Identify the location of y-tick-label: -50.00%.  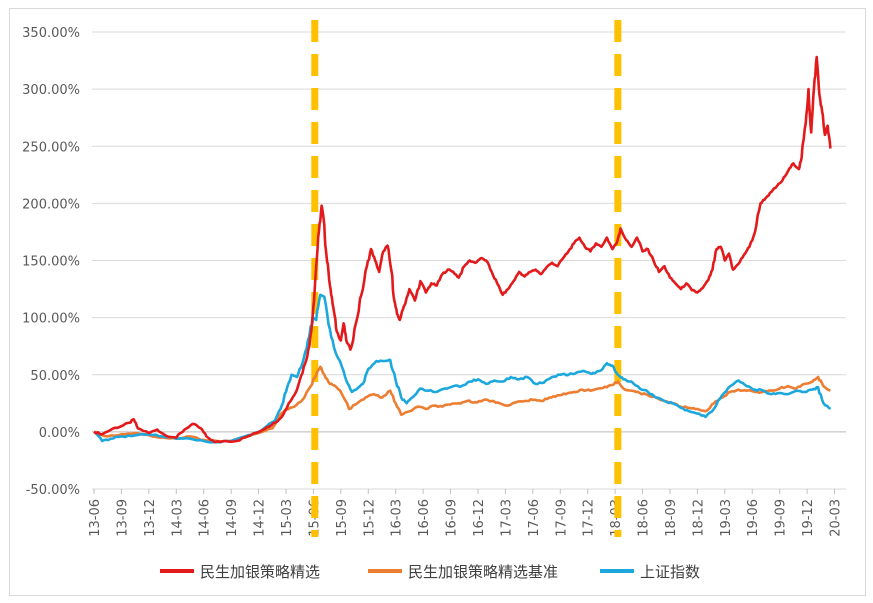
(53, 490).